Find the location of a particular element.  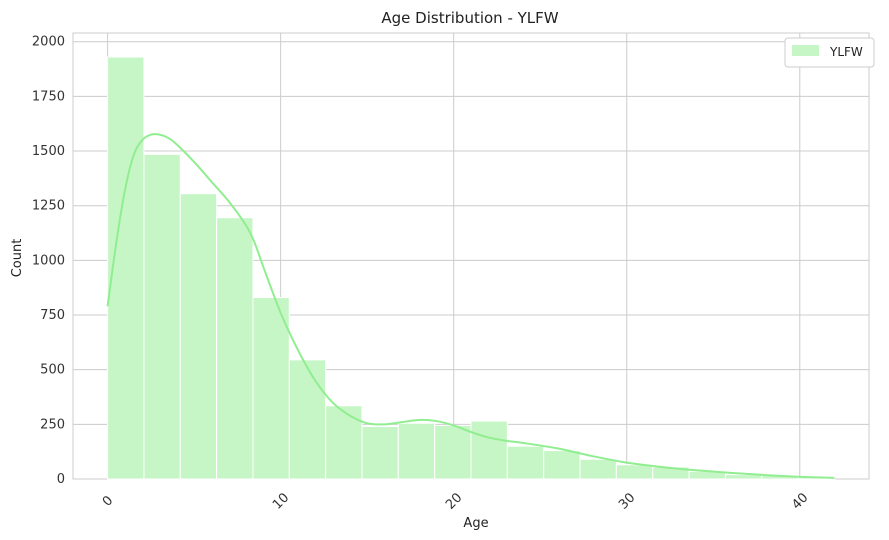

legend-label: YLFW is located at coordinates (846, 52).